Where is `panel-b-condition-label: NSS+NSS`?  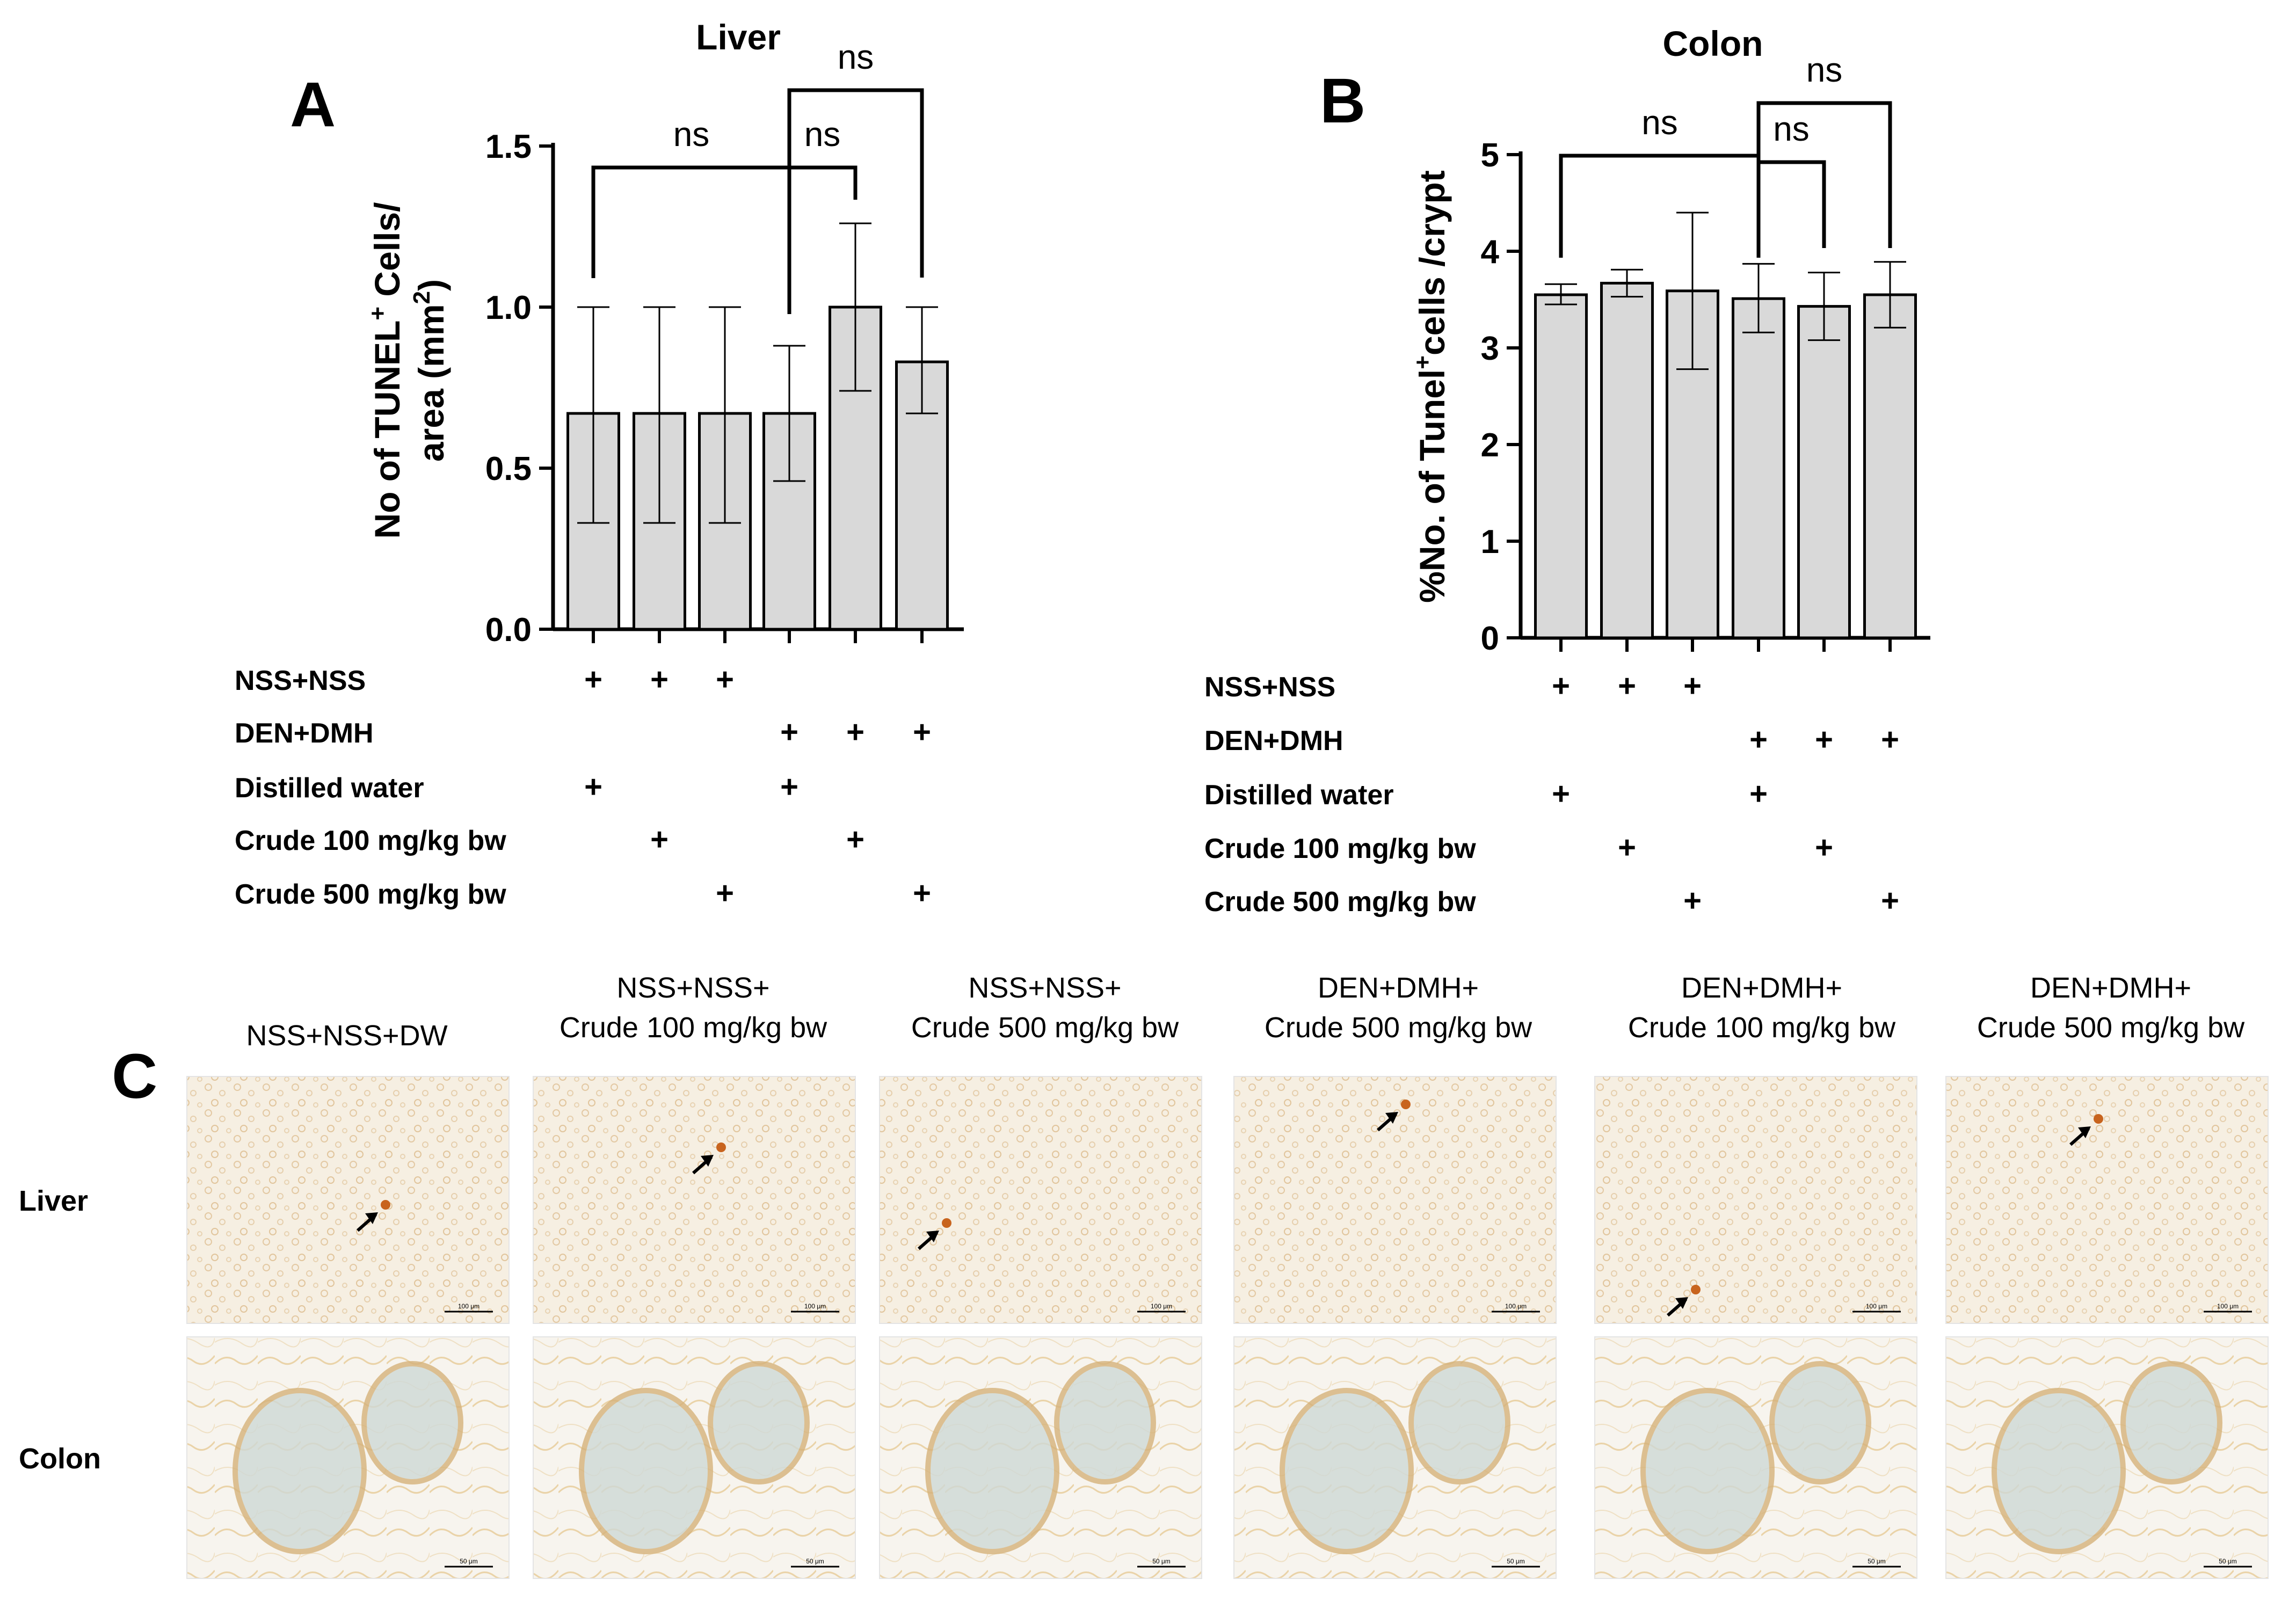
panel-b-condition-label: NSS+NSS is located at coordinates (1269, 687).